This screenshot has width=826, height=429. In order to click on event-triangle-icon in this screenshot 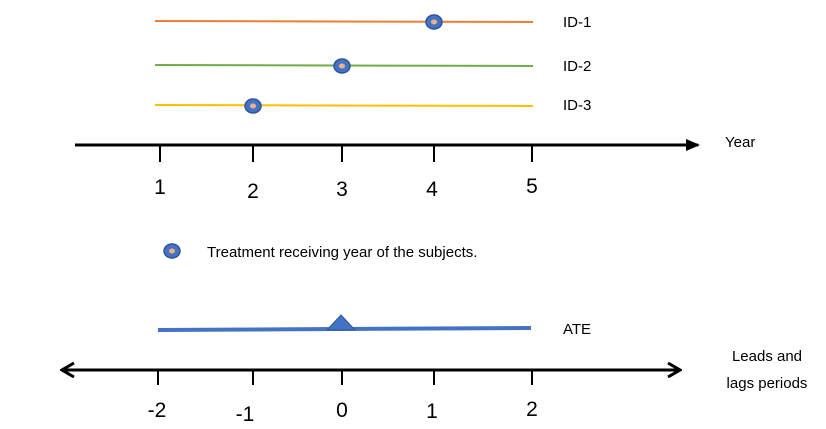, I will do `click(341, 322)`.